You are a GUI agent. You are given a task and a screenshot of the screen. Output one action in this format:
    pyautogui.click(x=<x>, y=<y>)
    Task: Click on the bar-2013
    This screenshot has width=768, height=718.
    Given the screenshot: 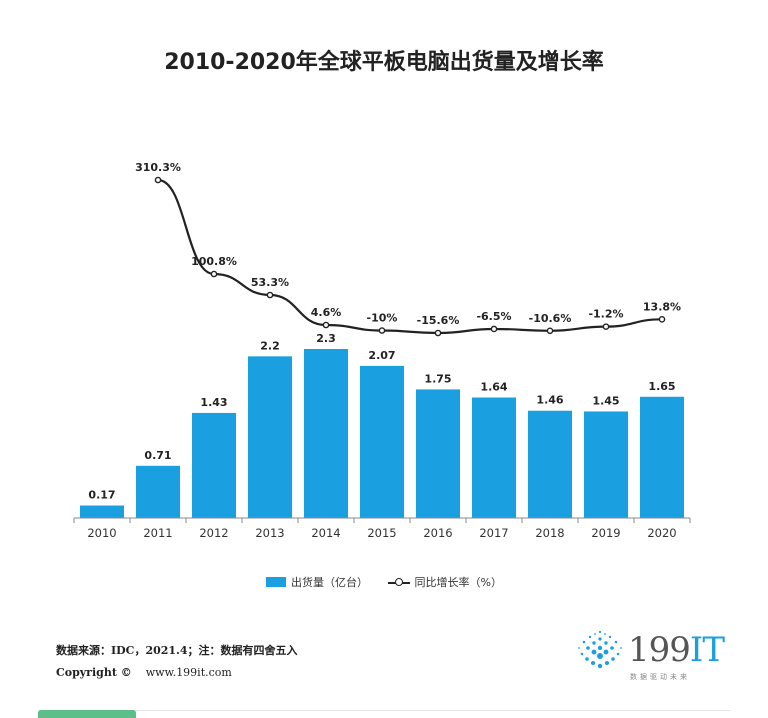 What is the action you would take?
    pyautogui.click(x=270, y=437)
    